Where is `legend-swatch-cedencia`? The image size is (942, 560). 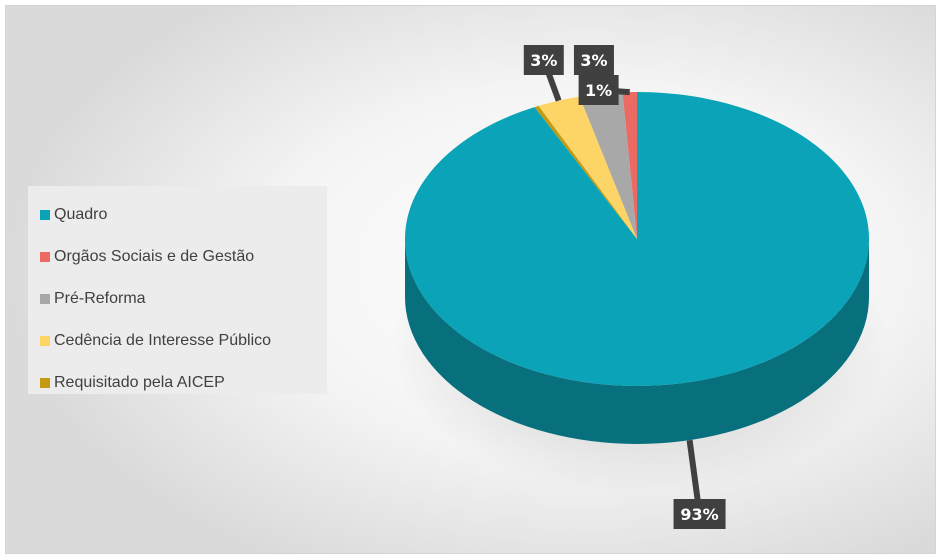
legend-swatch-cedencia is located at coordinates (45, 341).